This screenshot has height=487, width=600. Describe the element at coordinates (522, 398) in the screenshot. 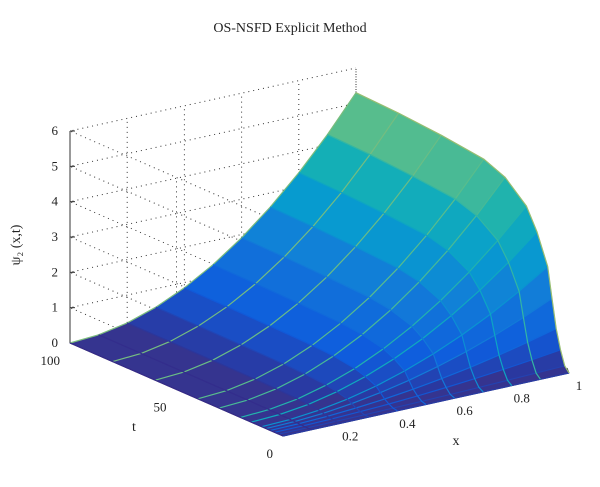

I see `x-tick-label: 0.8` at that location.